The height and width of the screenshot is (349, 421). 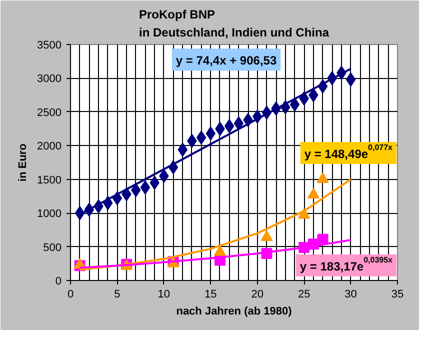 What do you see at coordinates (257, 294) in the screenshot?
I see `x-tick-label: 20` at bounding box center [257, 294].